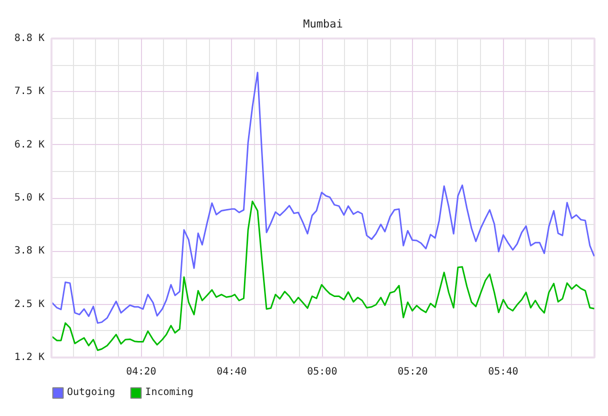 Image resolution: width=608 pixels, height=416 pixels. What do you see at coordinates (29, 92) in the screenshot?
I see `y-tick-label: 7.5 K` at bounding box center [29, 92].